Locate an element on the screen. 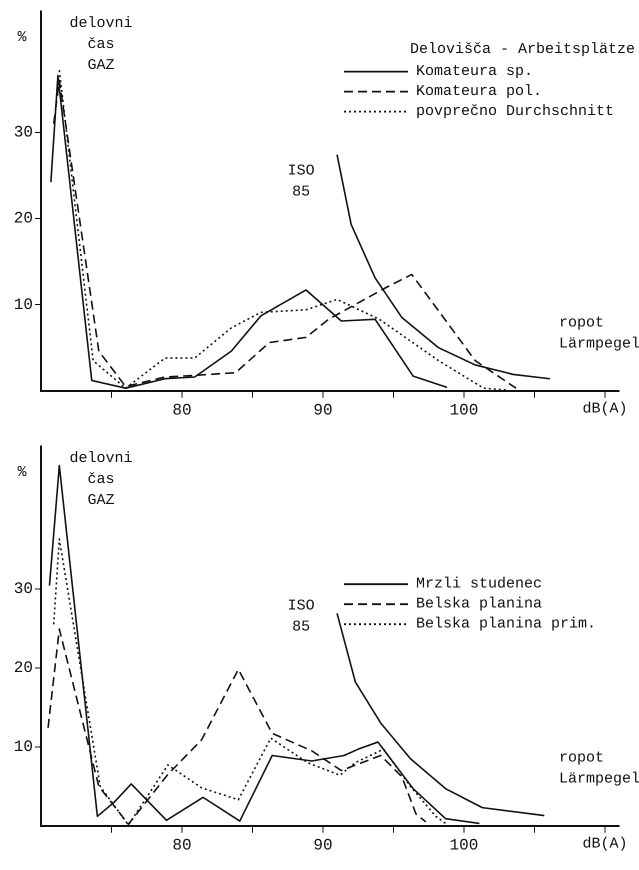 This screenshot has height=870, width=639. legend-label: Komateura pol. is located at coordinates (479, 91).